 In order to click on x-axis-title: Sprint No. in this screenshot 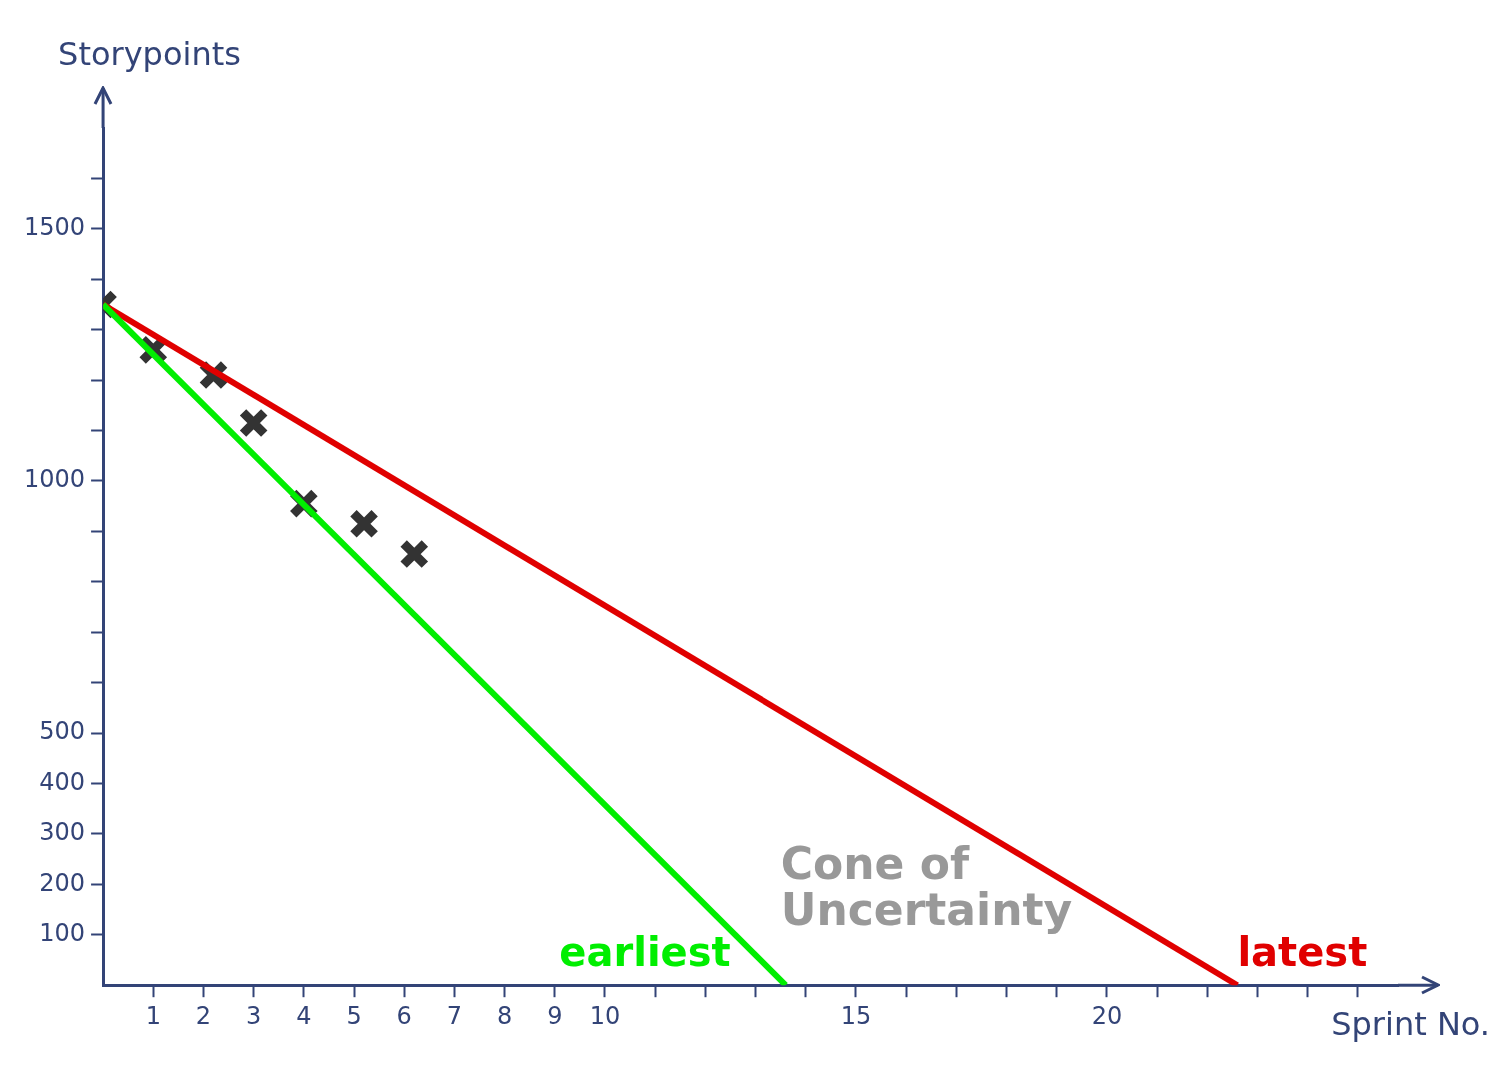, I will do `click(1410, 1023)`.